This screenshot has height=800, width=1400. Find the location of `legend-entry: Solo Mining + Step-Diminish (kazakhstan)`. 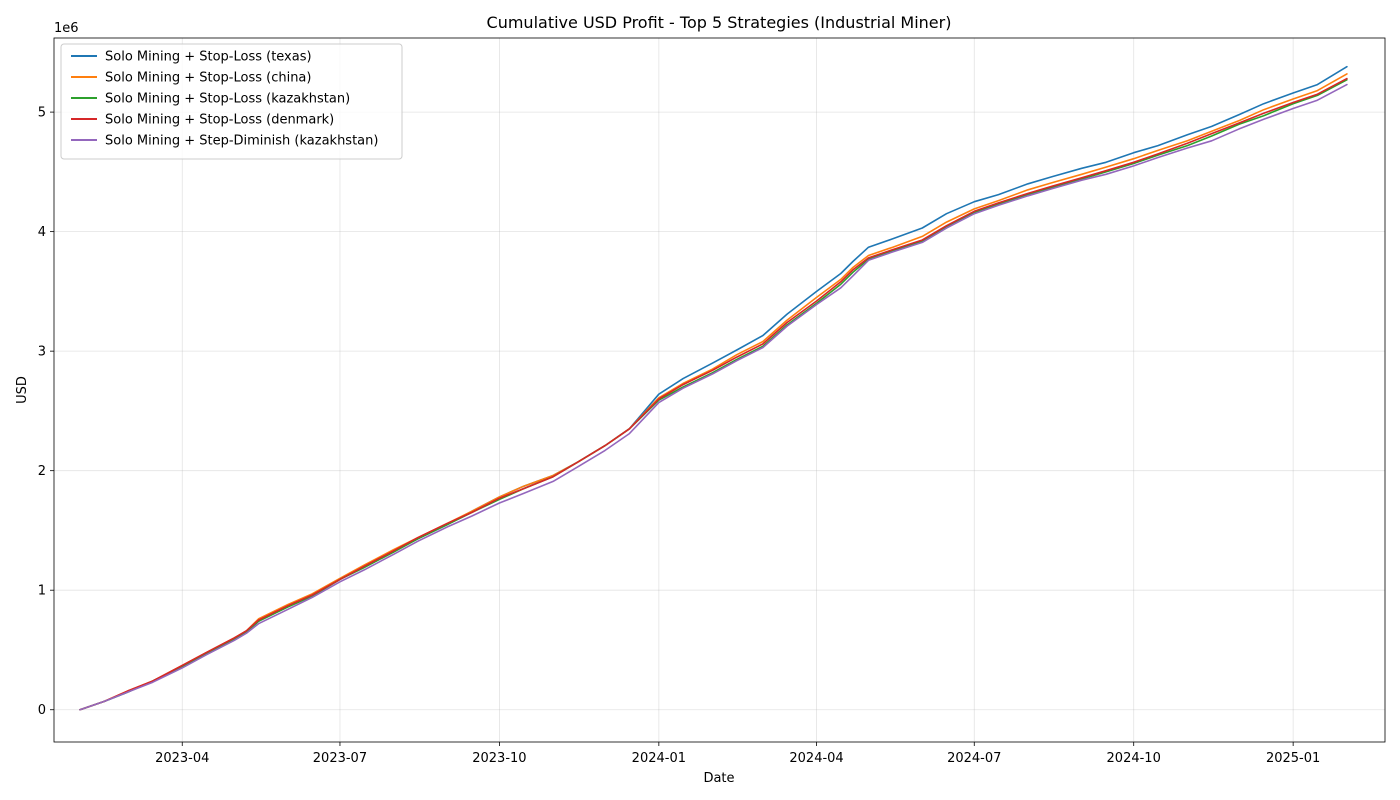

legend-entry: Solo Mining + Step-Diminish (kazakhstan) is located at coordinates (241, 141).